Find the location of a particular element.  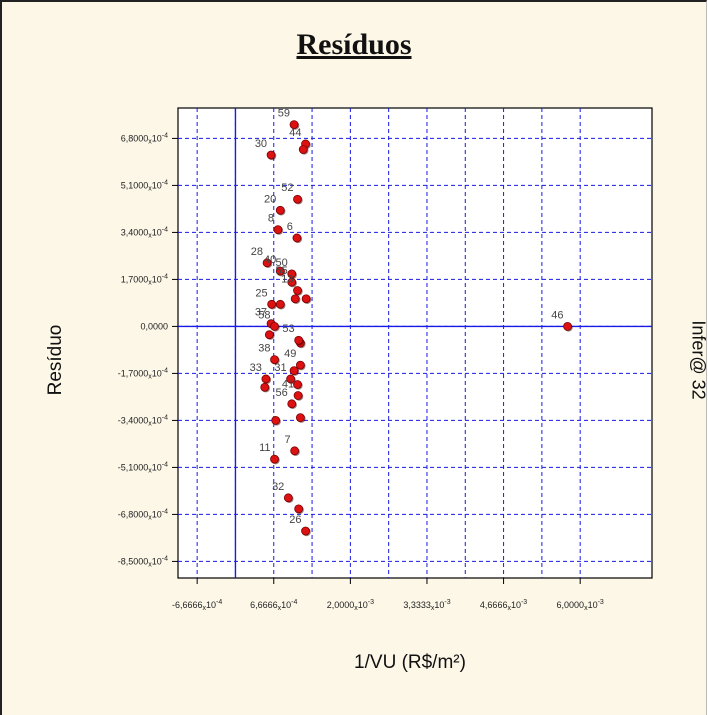

x-tick-label: 6,0000x10⁻³ is located at coordinates (580, 605).